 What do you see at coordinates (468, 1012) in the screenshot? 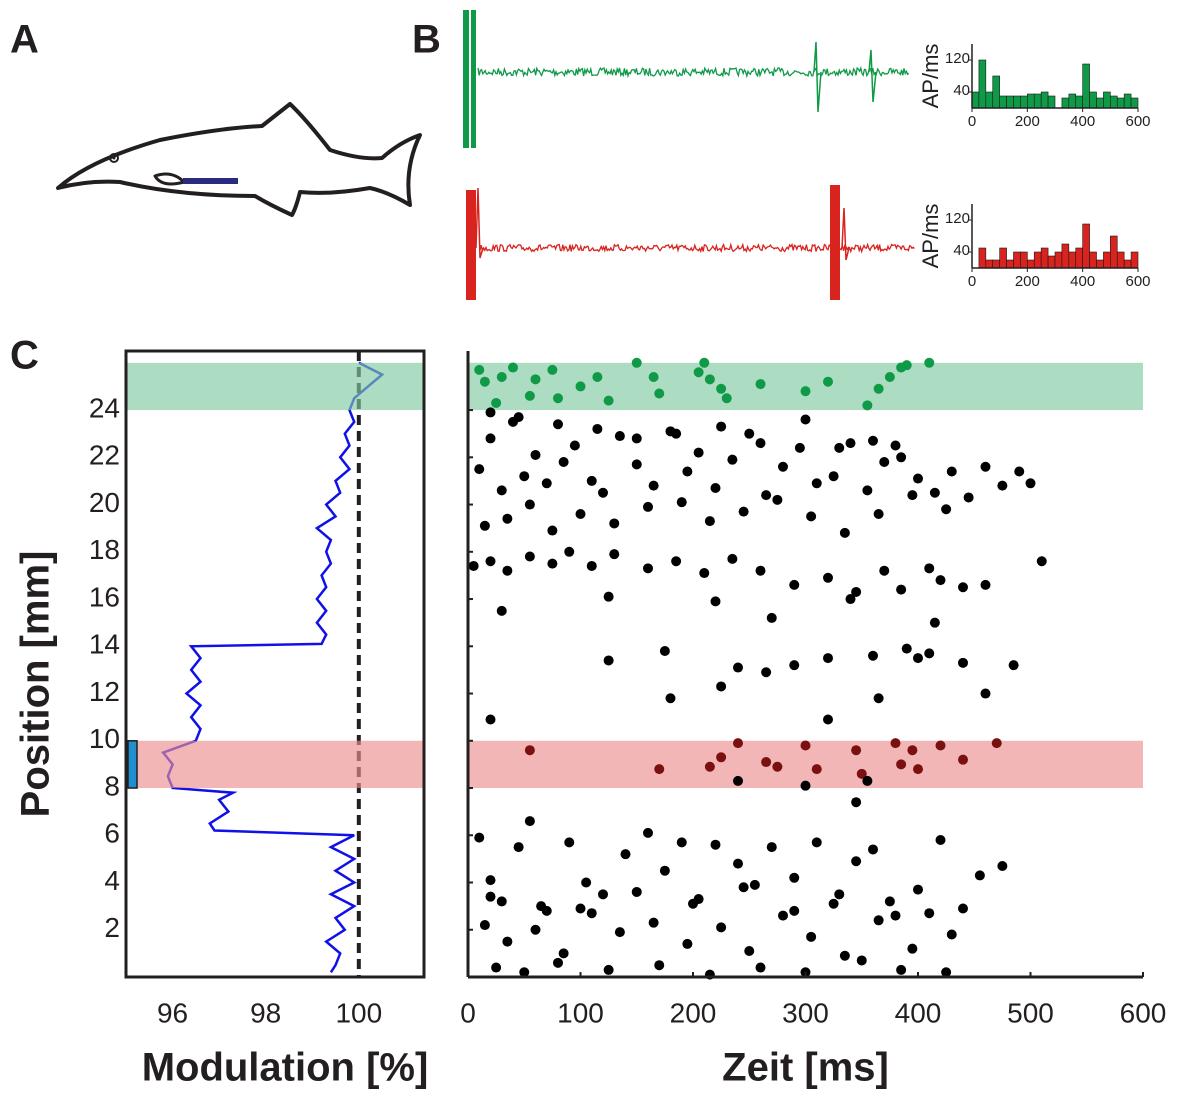
I see `x-tick-label: 0` at bounding box center [468, 1012].